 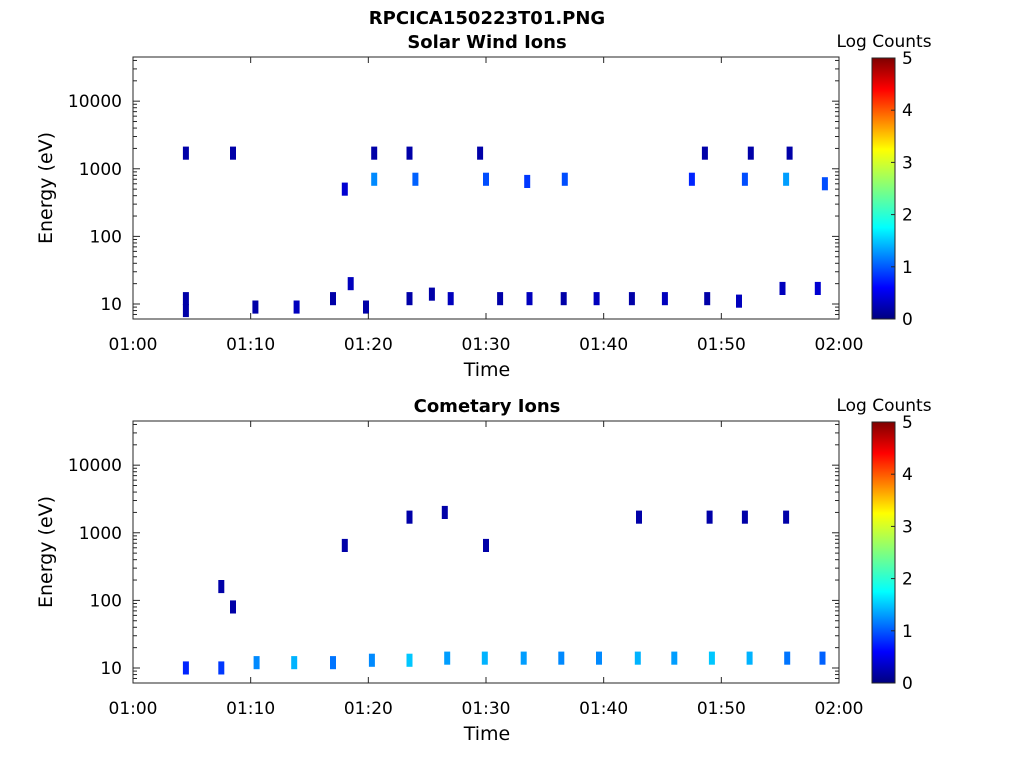 I want to click on x-tick-label: 01:50, so click(x=721, y=345).